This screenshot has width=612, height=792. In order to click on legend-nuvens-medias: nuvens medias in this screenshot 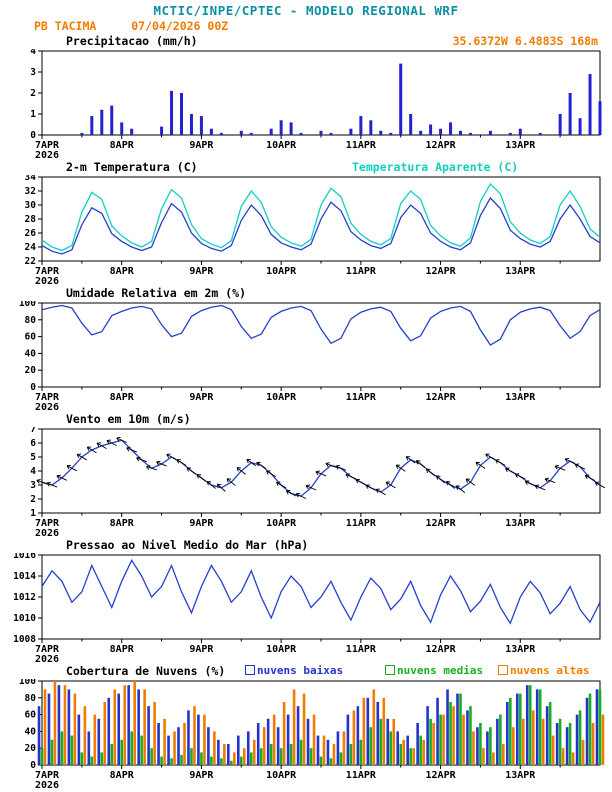, I will do `click(434, 671)`.